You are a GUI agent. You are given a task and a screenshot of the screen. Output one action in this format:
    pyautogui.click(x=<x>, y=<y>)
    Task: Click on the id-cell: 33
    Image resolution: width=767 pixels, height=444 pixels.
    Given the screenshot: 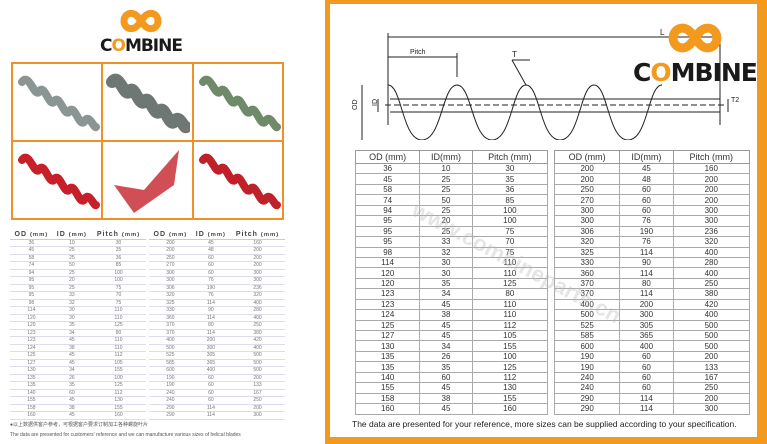 What is the action you would take?
    pyautogui.click(x=446, y=242)
    